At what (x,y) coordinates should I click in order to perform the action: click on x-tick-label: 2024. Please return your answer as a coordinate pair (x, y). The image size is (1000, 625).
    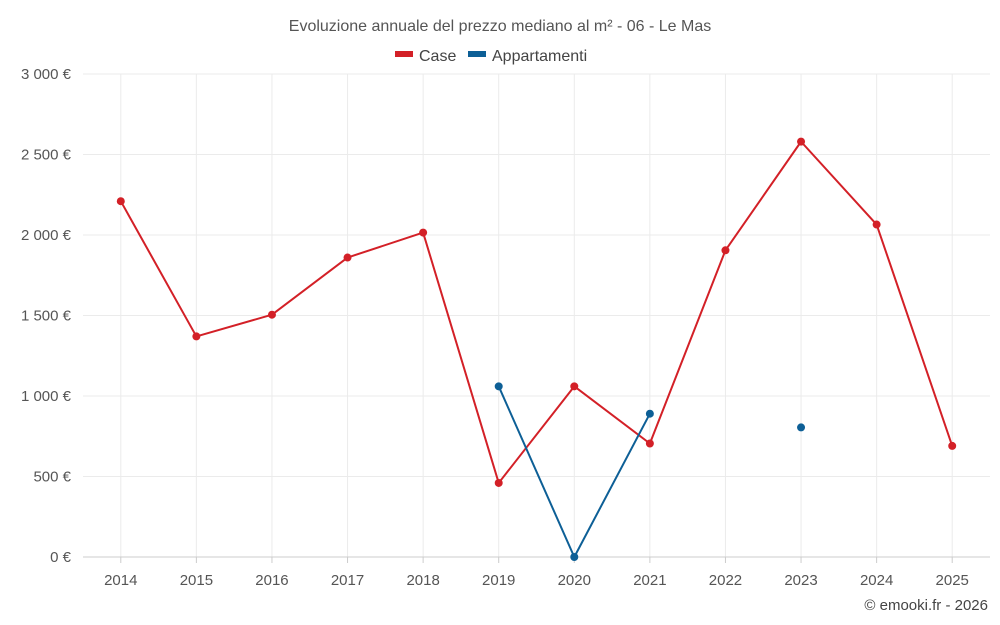
    Looking at the image, I should click on (876, 580).